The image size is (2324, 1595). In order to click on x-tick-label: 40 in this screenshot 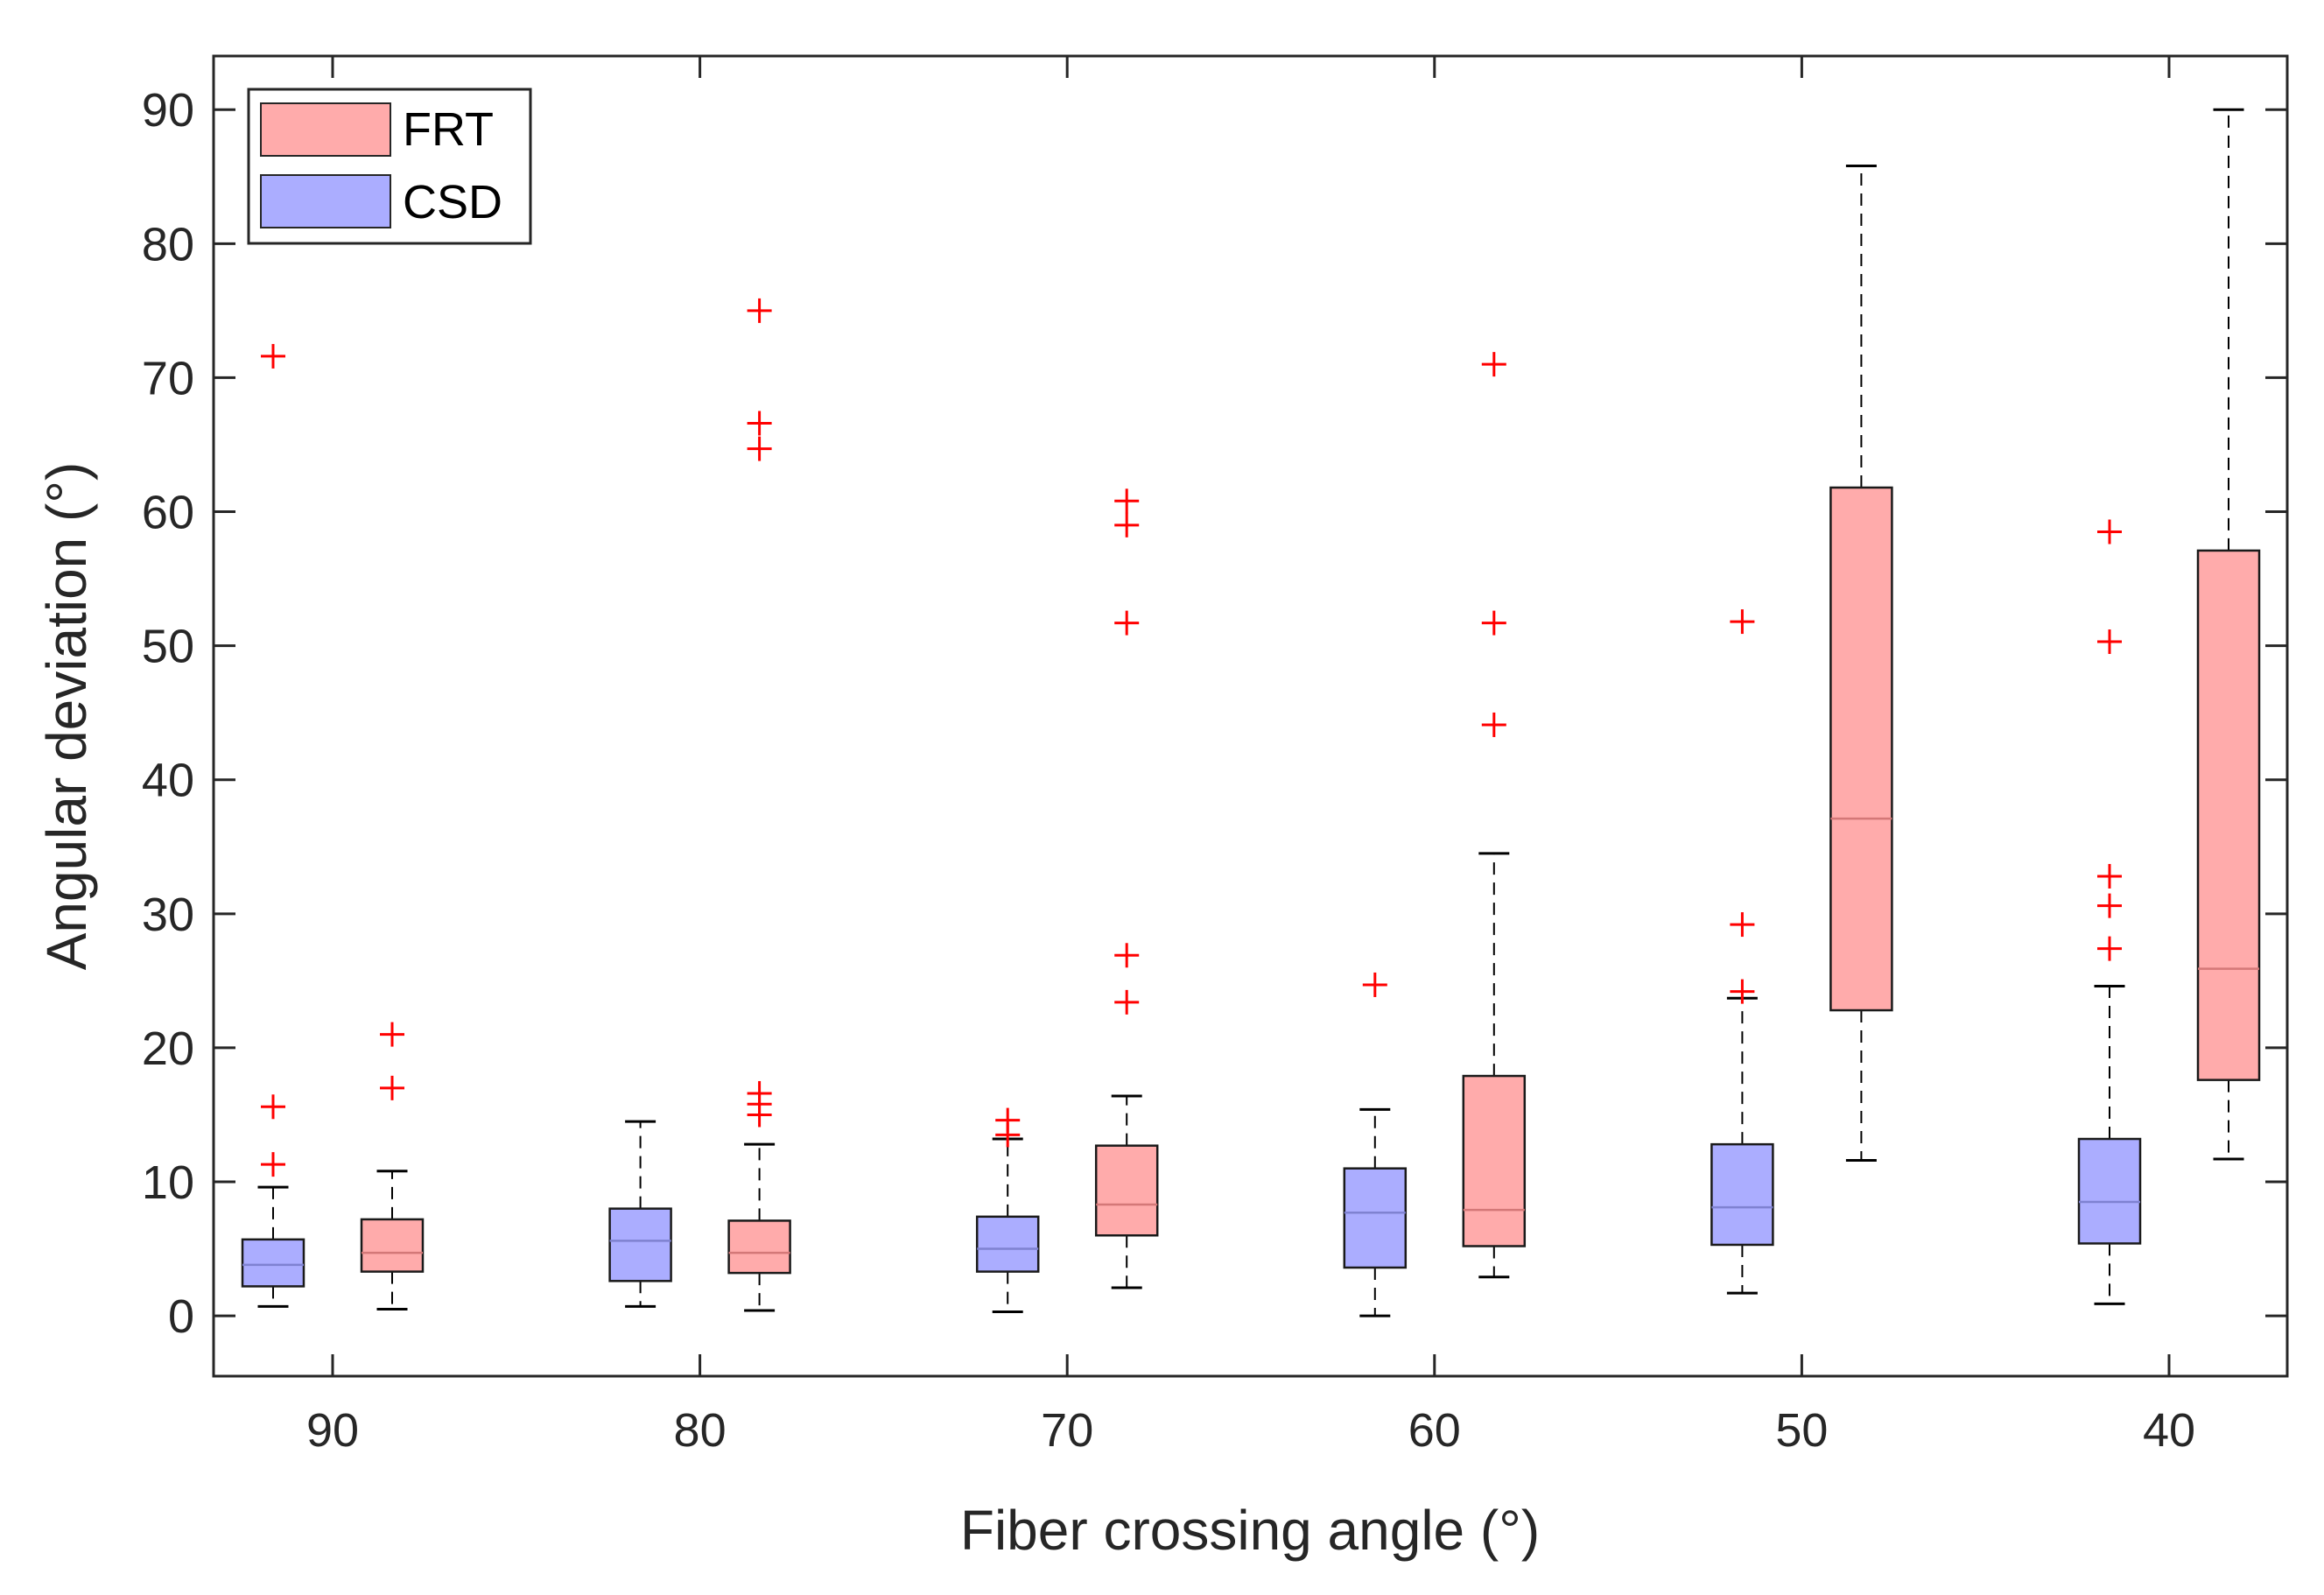, I will do `click(2169, 1430)`.